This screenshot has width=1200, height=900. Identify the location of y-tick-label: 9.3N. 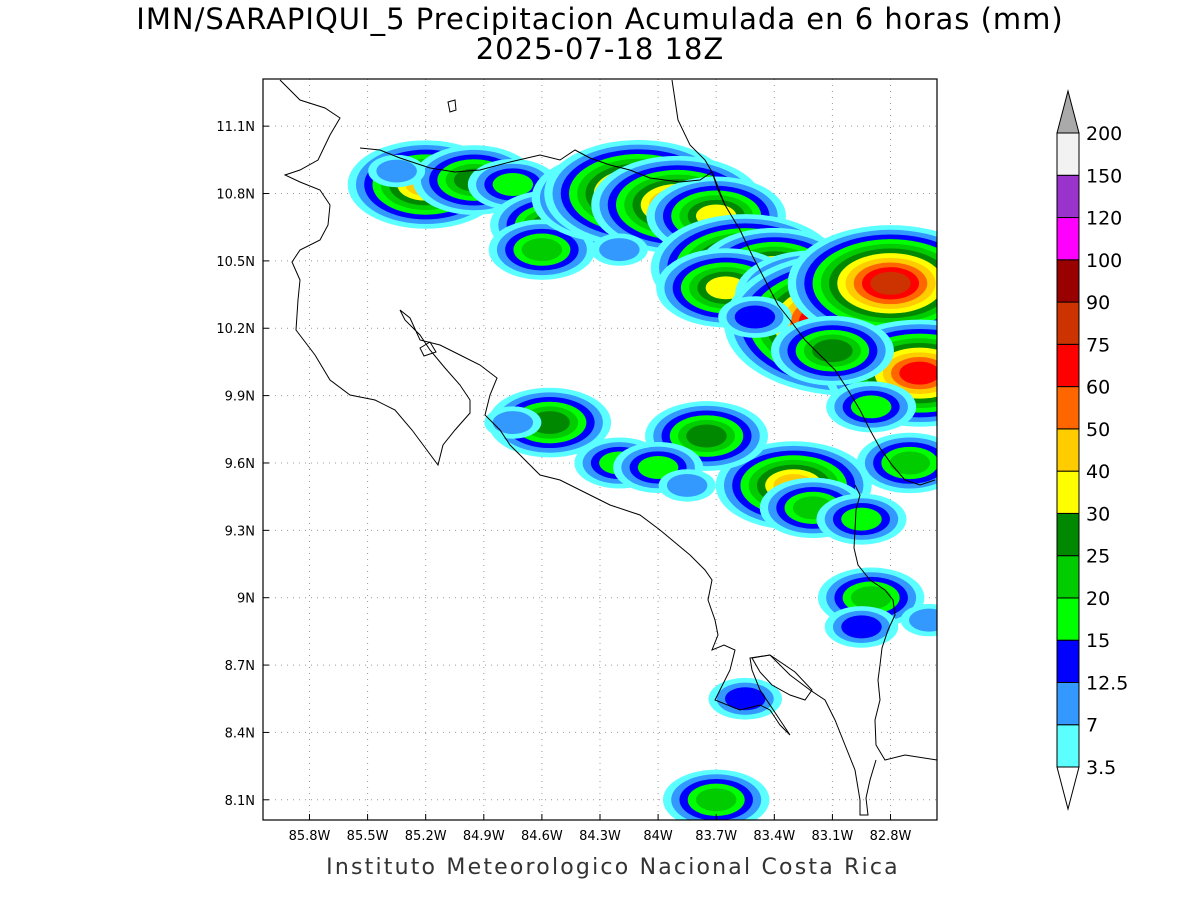
(240, 531).